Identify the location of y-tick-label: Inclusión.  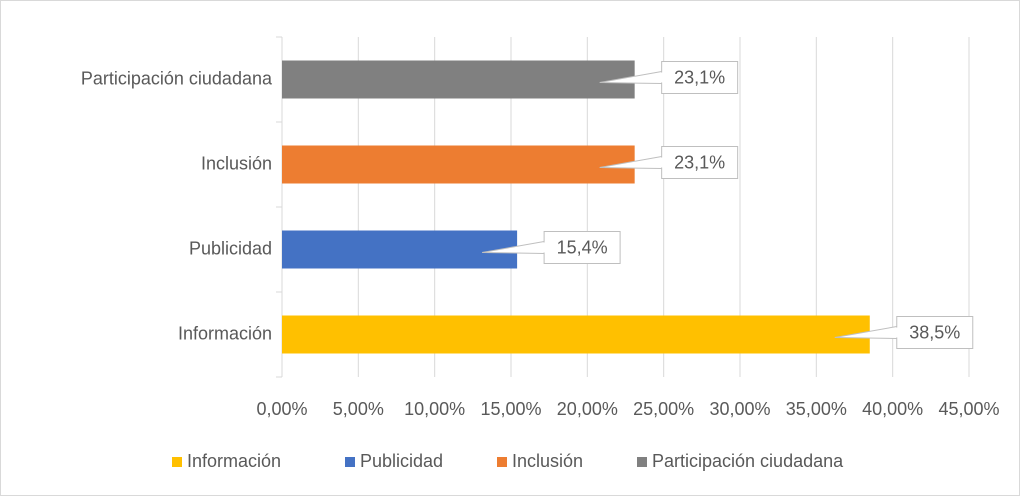
(236, 163).